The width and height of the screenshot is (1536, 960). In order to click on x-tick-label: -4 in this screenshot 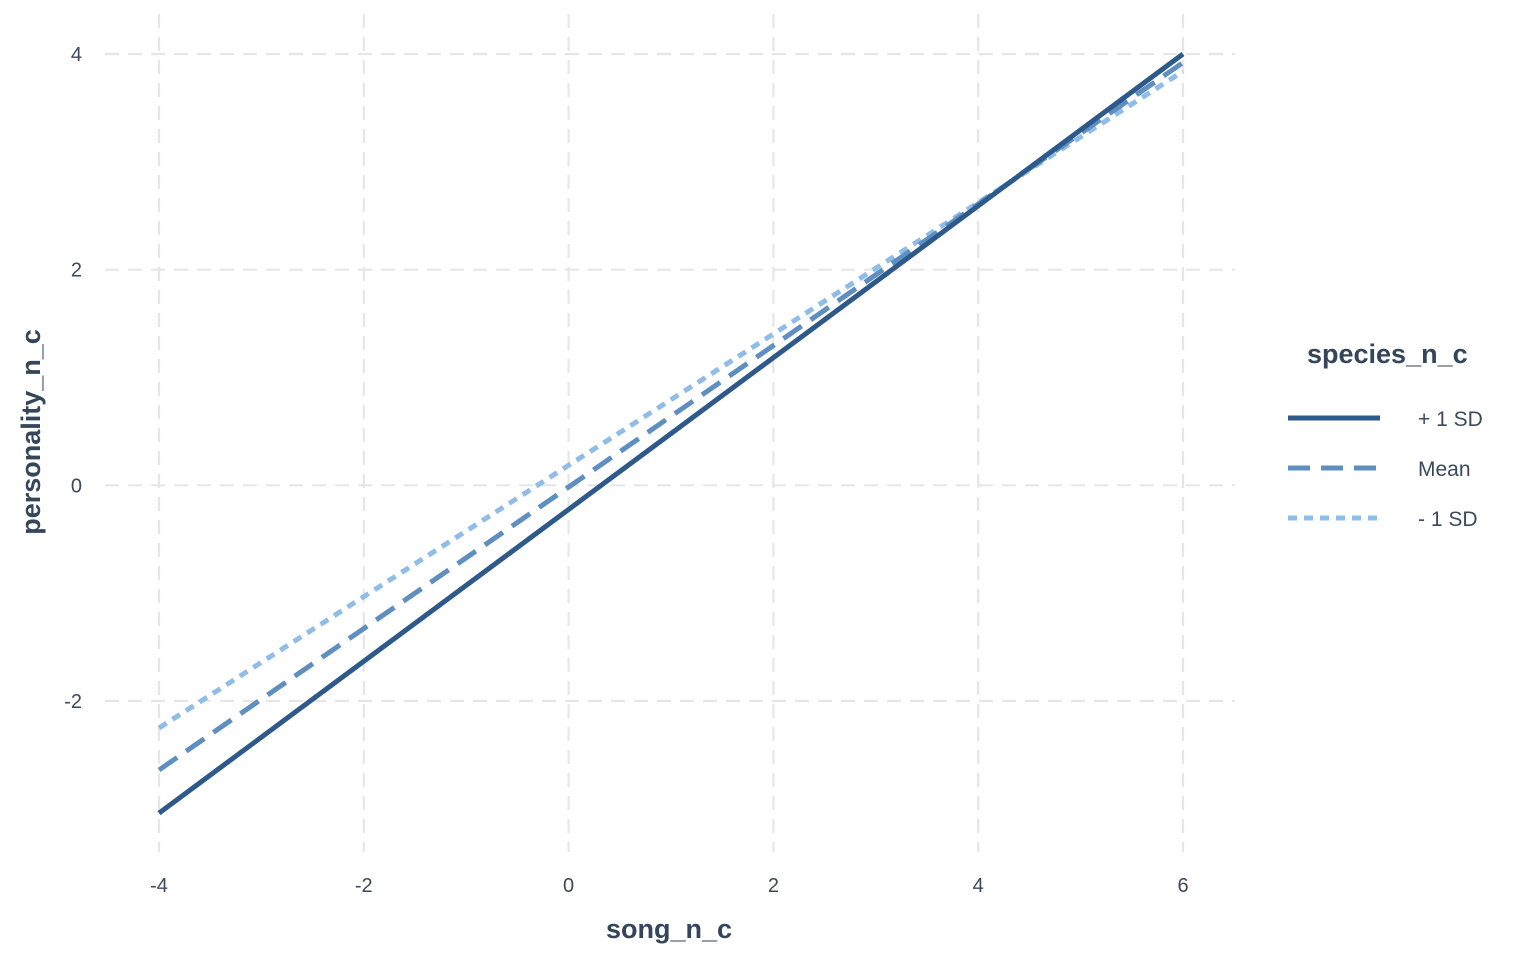, I will do `click(159, 886)`.